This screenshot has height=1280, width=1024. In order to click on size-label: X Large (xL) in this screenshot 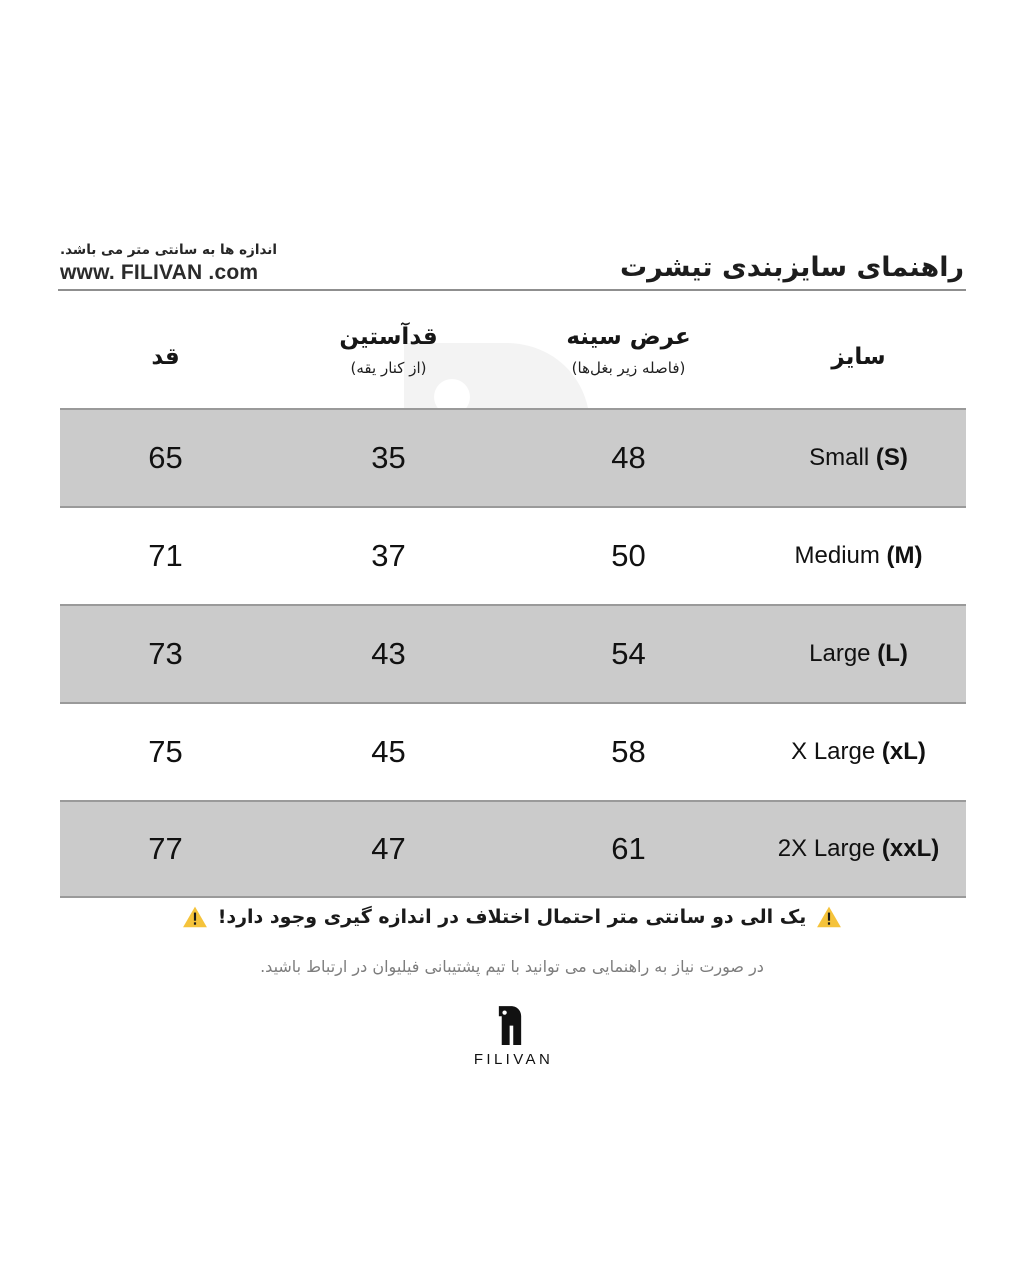, I will do `click(858, 751)`.